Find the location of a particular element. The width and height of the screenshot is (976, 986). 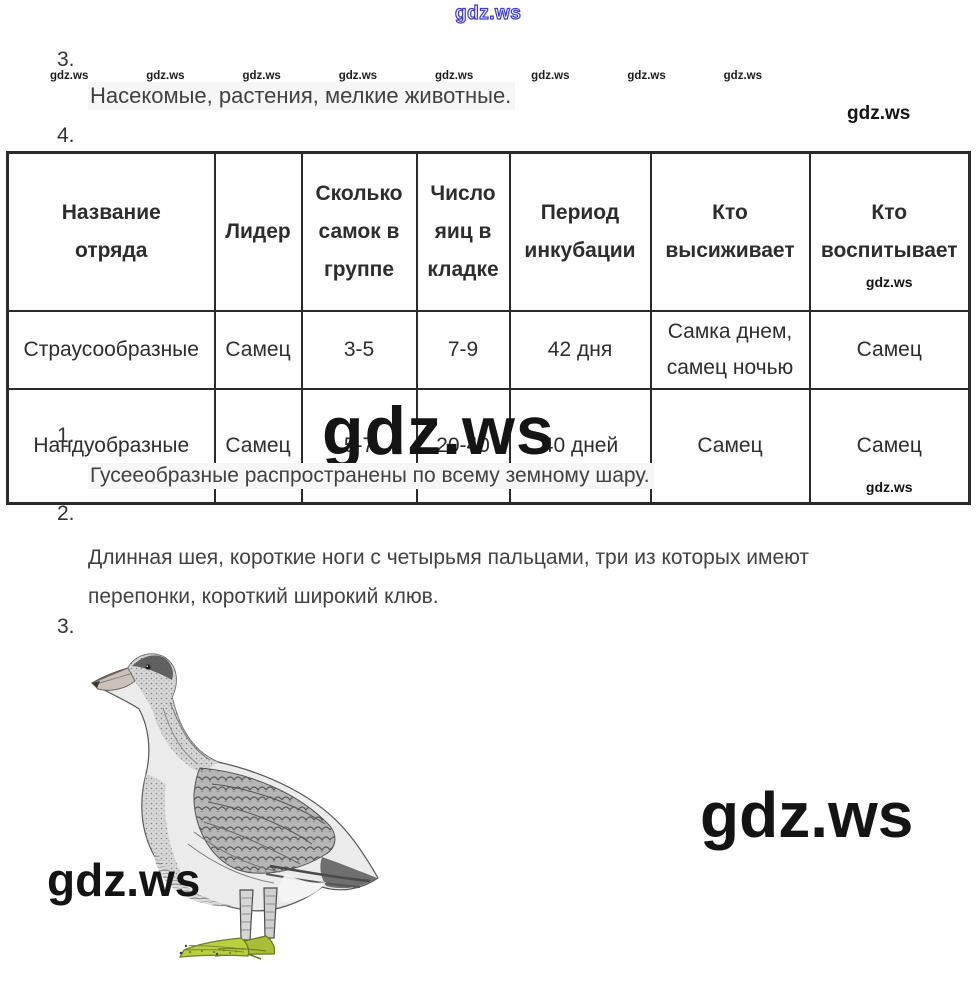

table-cell-value: Самец is located at coordinates (889, 445).